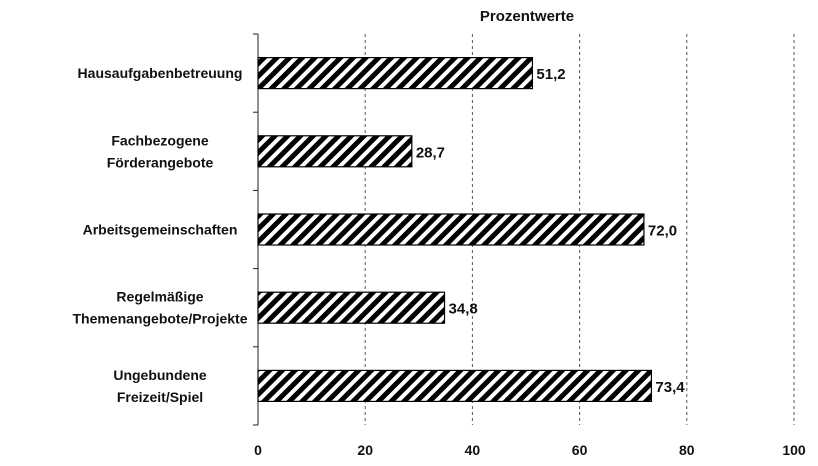 The image size is (818, 466). Describe the element at coordinates (662, 231) in the screenshot. I see `value-label: 72,0` at that location.